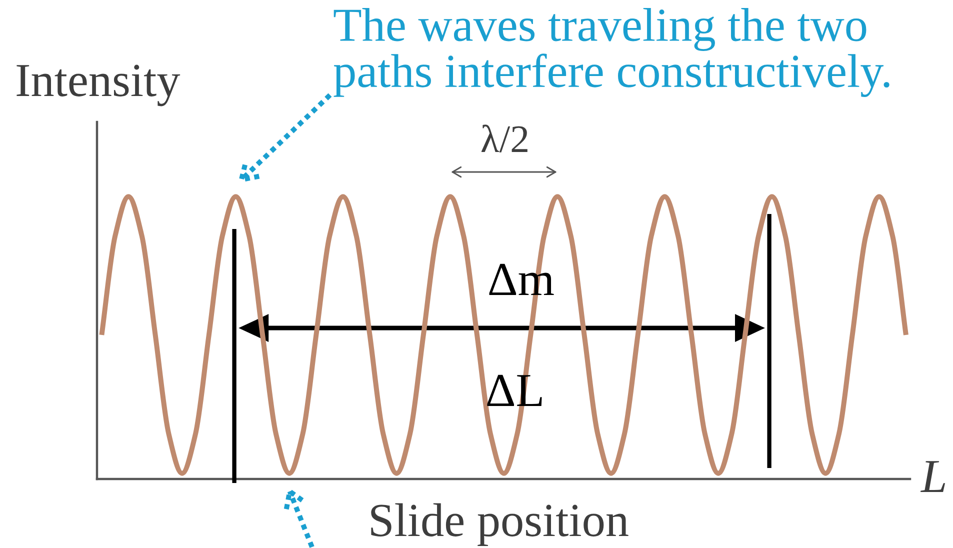  I want to click on y-axis-title: Intensity, so click(98, 85).